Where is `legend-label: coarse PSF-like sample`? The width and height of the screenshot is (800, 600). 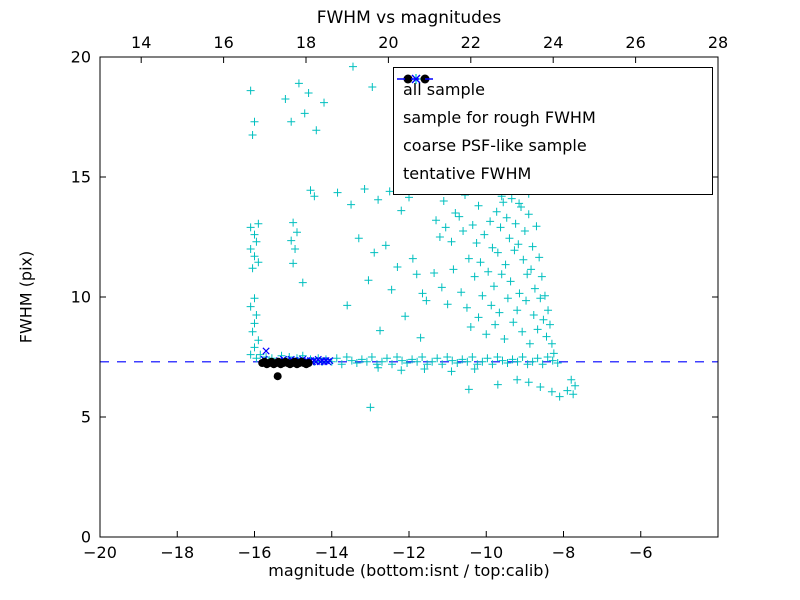
legend-label: coarse PSF-like sample is located at coordinates (495, 145).